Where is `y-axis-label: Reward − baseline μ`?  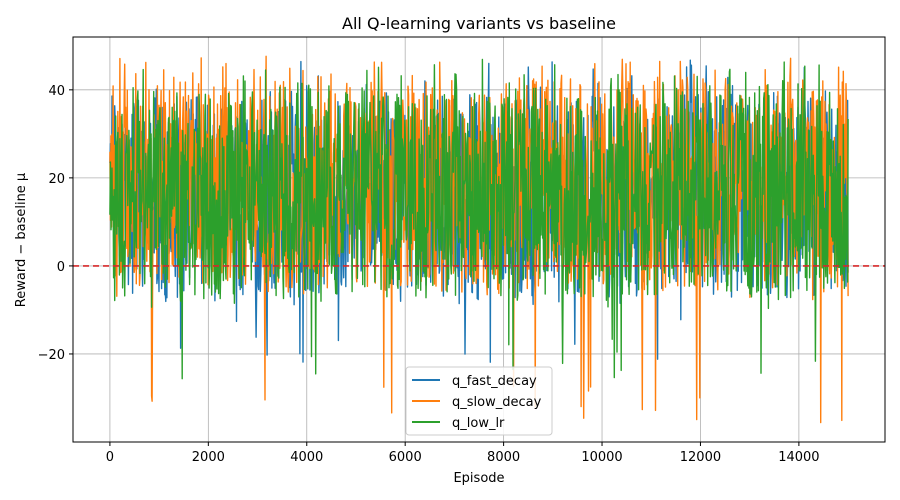
y-axis-label: Reward − baseline μ is located at coordinates (21, 240).